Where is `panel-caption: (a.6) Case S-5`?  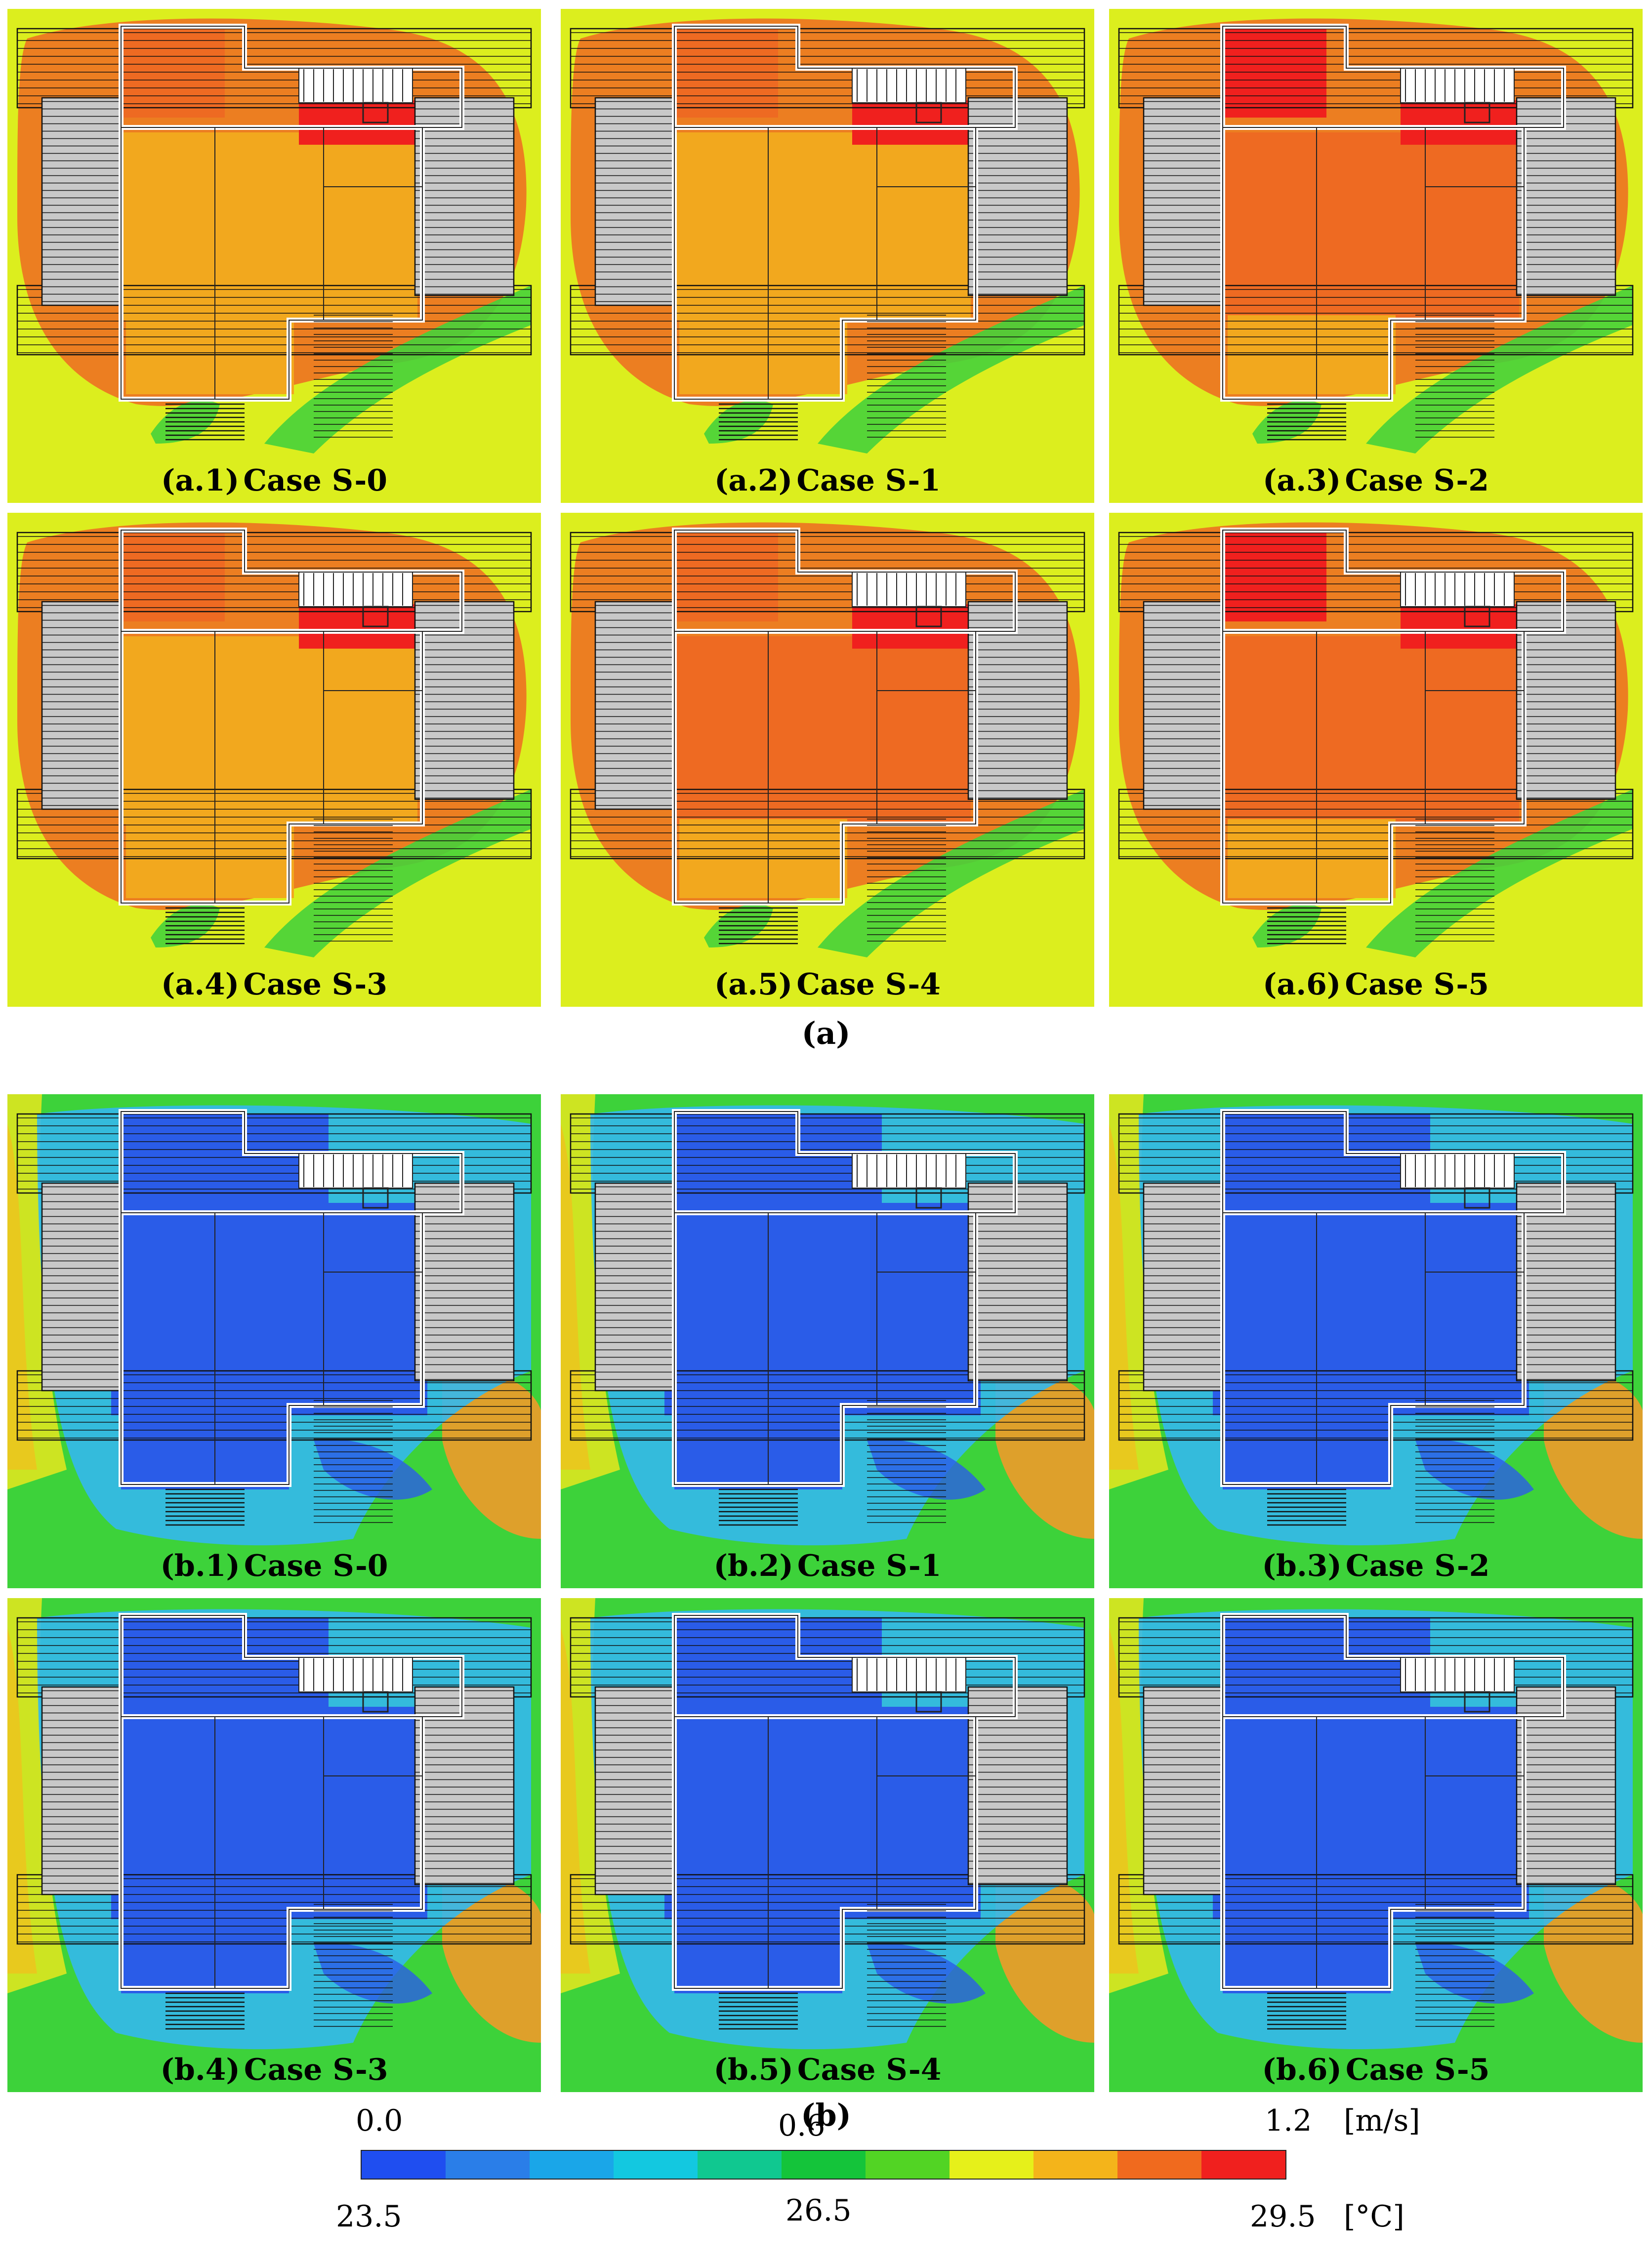
panel-caption: (a.6) Case S-5 is located at coordinates (1376, 984).